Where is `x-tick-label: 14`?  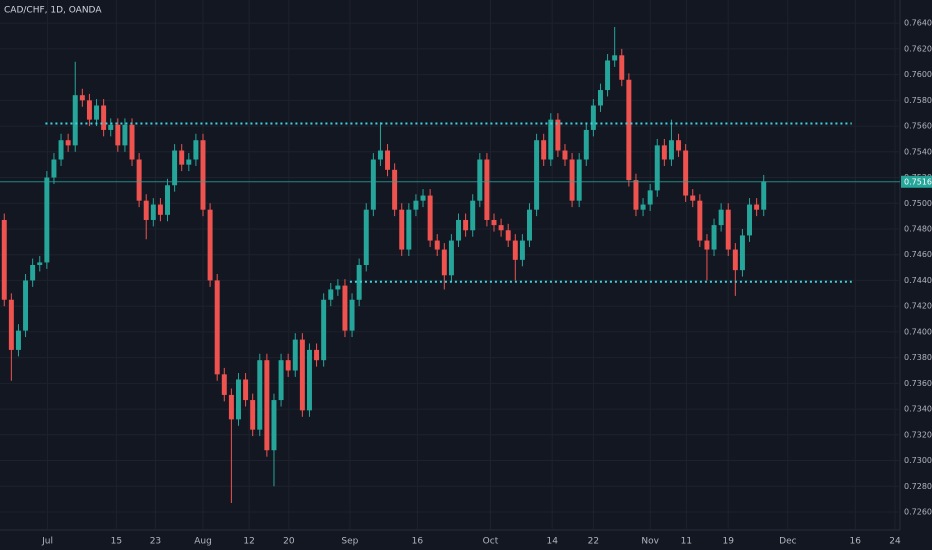
x-tick-label: 14 is located at coordinates (552, 542).